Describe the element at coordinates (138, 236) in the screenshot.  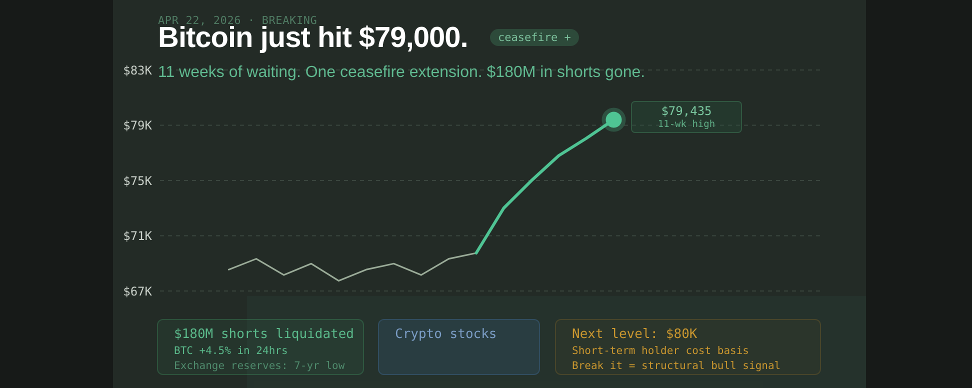
I see `y-tick-label: $71K` at that location.